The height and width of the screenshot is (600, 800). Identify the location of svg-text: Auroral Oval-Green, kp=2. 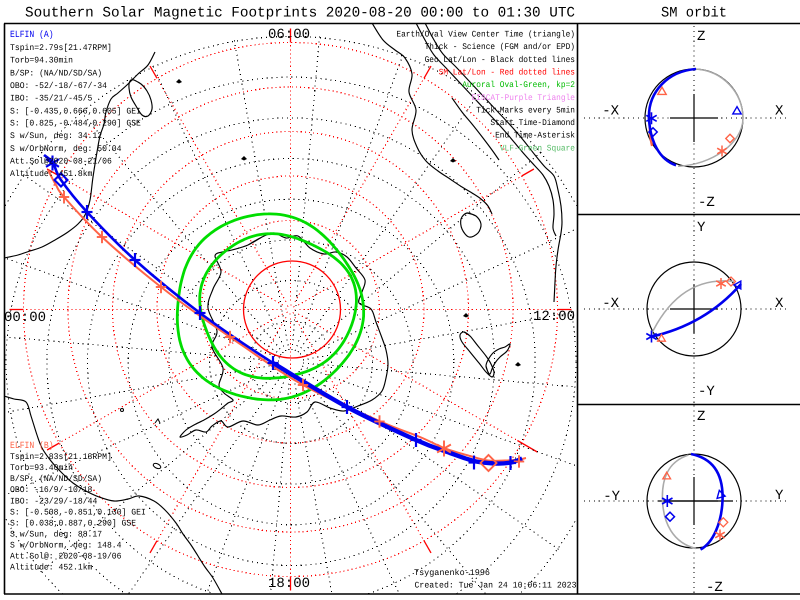
(518, 85).